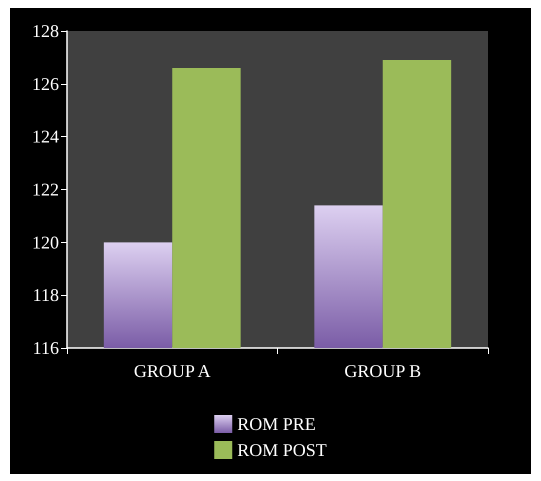 The image size is (541, 481). Describe the element at coordinates (172, 371) in the screenshot. I see `x-tick-label: GROUP A` at that location.